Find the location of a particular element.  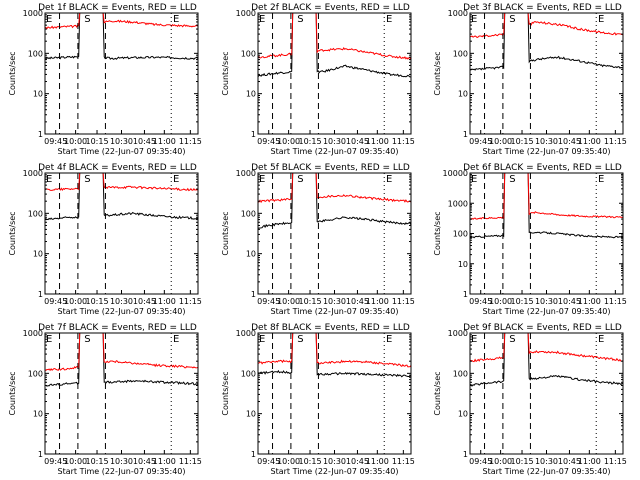

panel-title: Det 5f BLACK = Events, RED = LLD is located at coordinates (330, 168).